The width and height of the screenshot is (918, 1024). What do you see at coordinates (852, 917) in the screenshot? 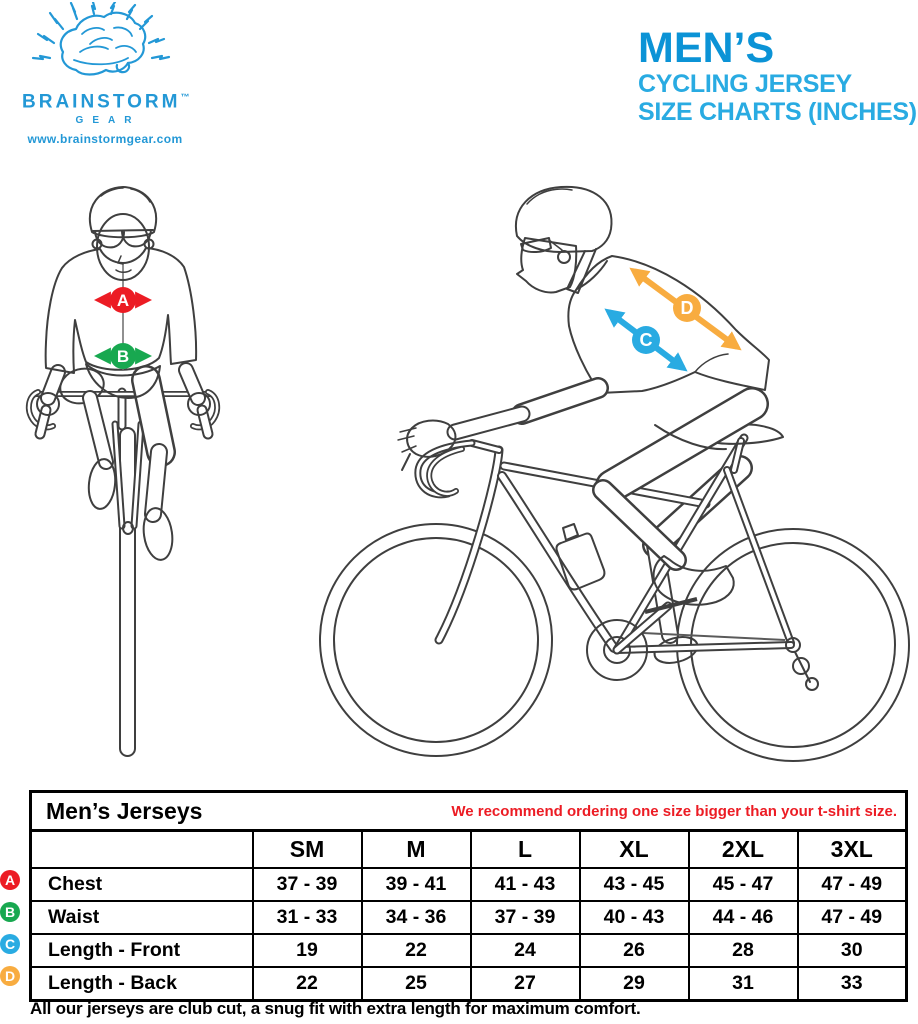
I see `waist-3xl: 47 - 49` at bounding box center [852, 917].